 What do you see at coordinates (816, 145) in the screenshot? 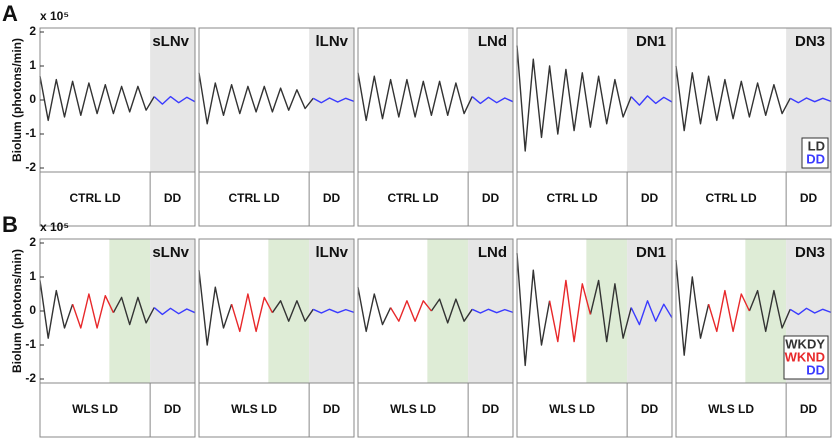
I see `legend-entry: LD` at bounding box center [816, 145].